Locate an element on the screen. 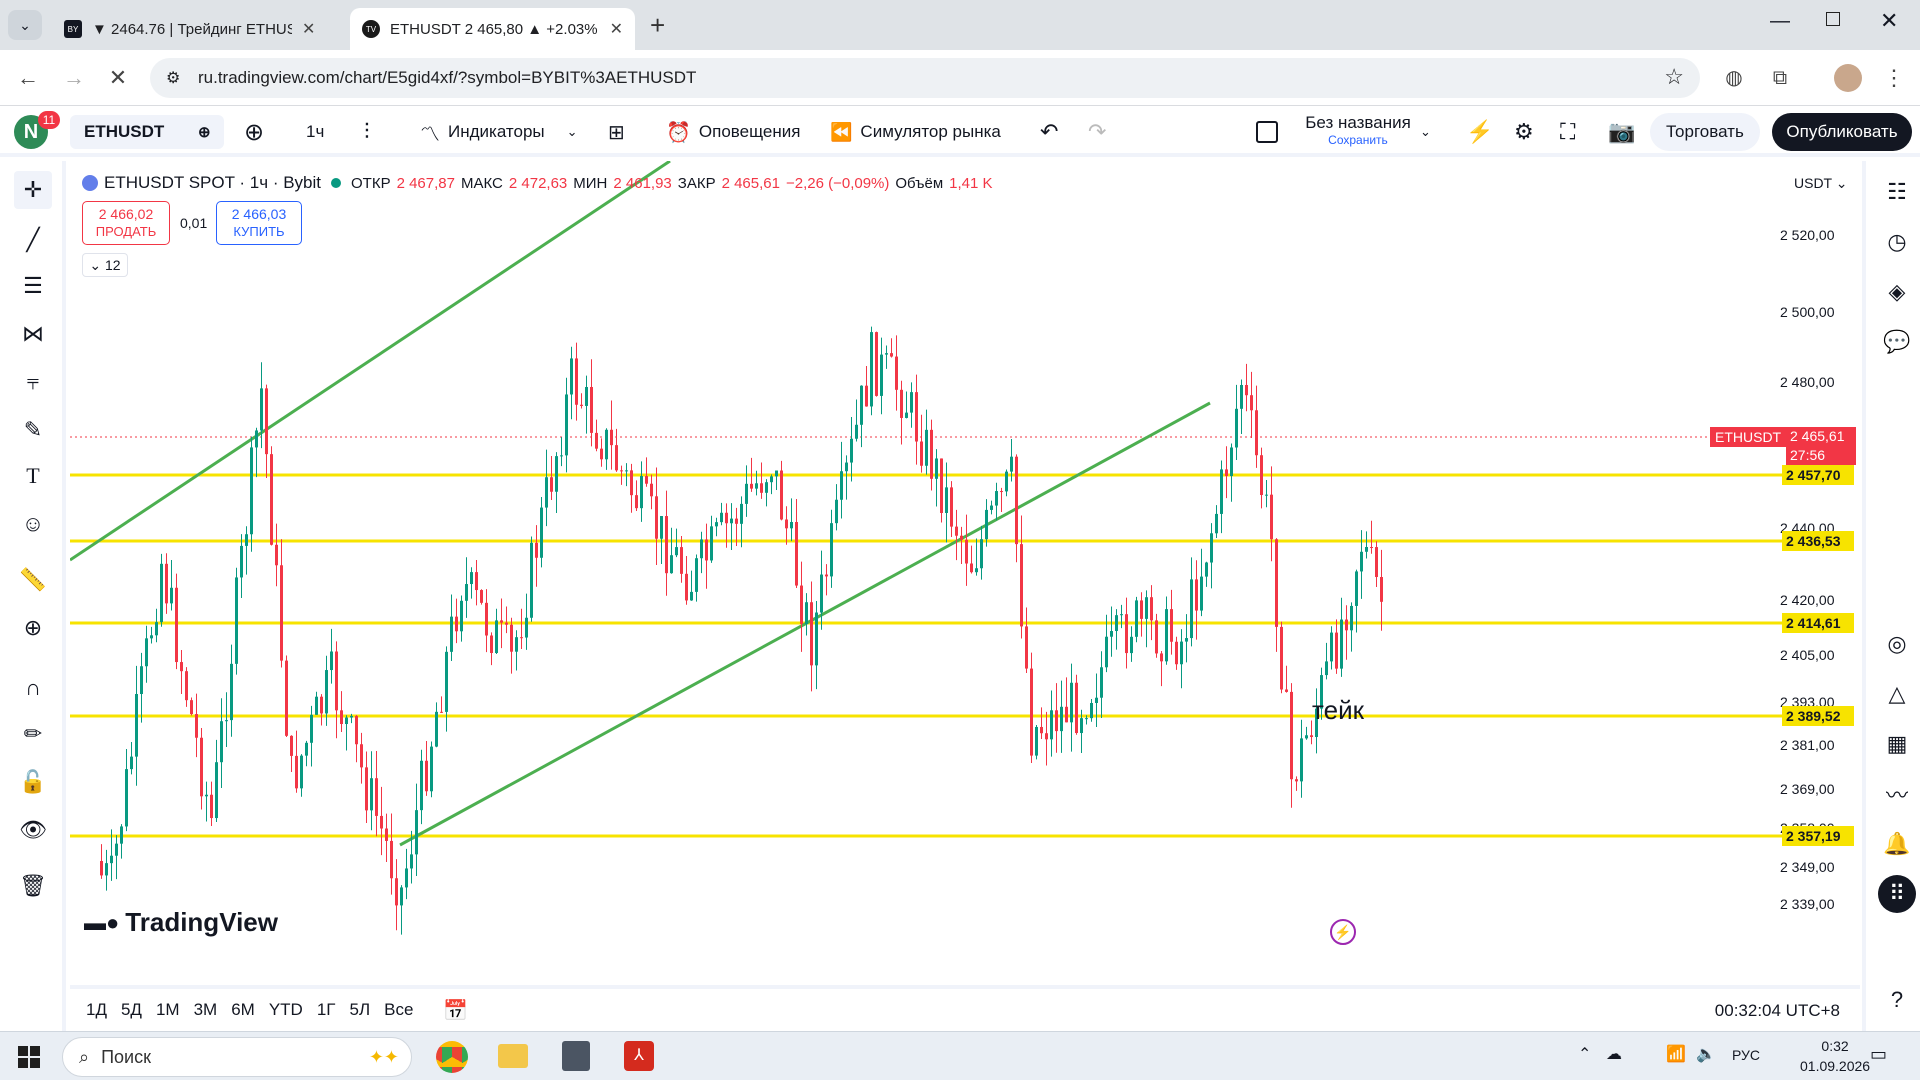 This screenshot has width=1920, height=1080. sell-button: 2 466,02 ПРОДАТЬ is located at coordinates (126, 223).